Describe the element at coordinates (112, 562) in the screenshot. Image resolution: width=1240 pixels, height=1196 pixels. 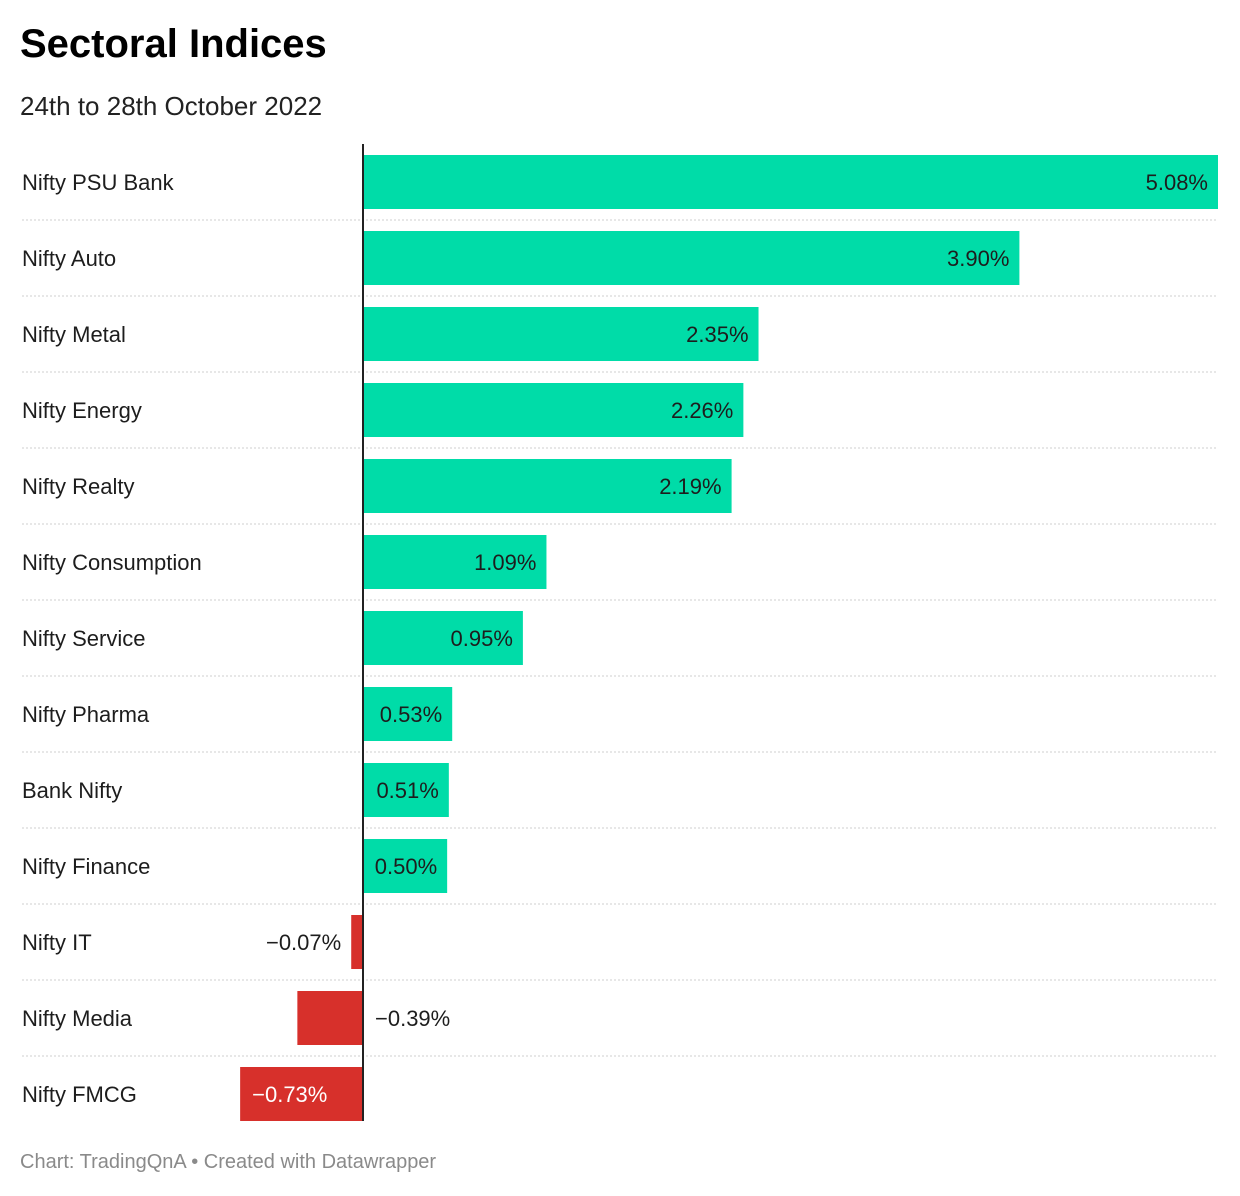
I see `category-label: Nifty Consumption` at that location.